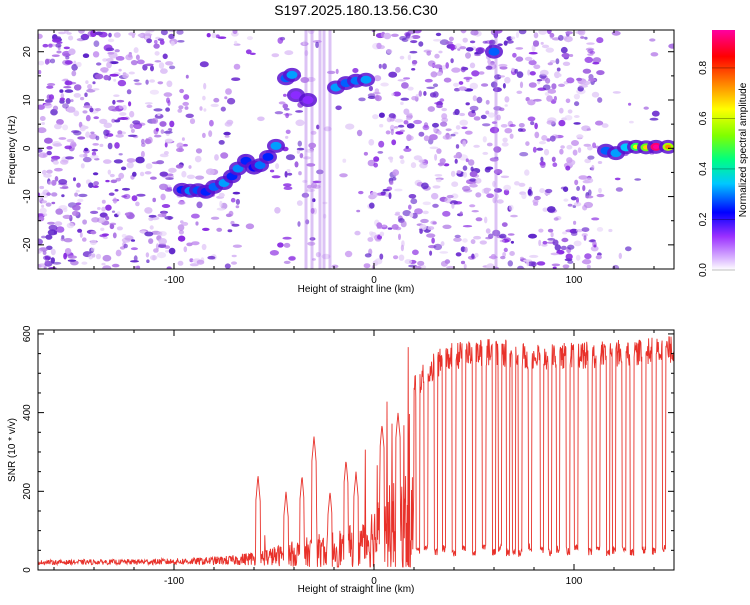 The width and height of the screenshot is (750, 605). I want to click on x-tick-label: 100, so click(574, 280).